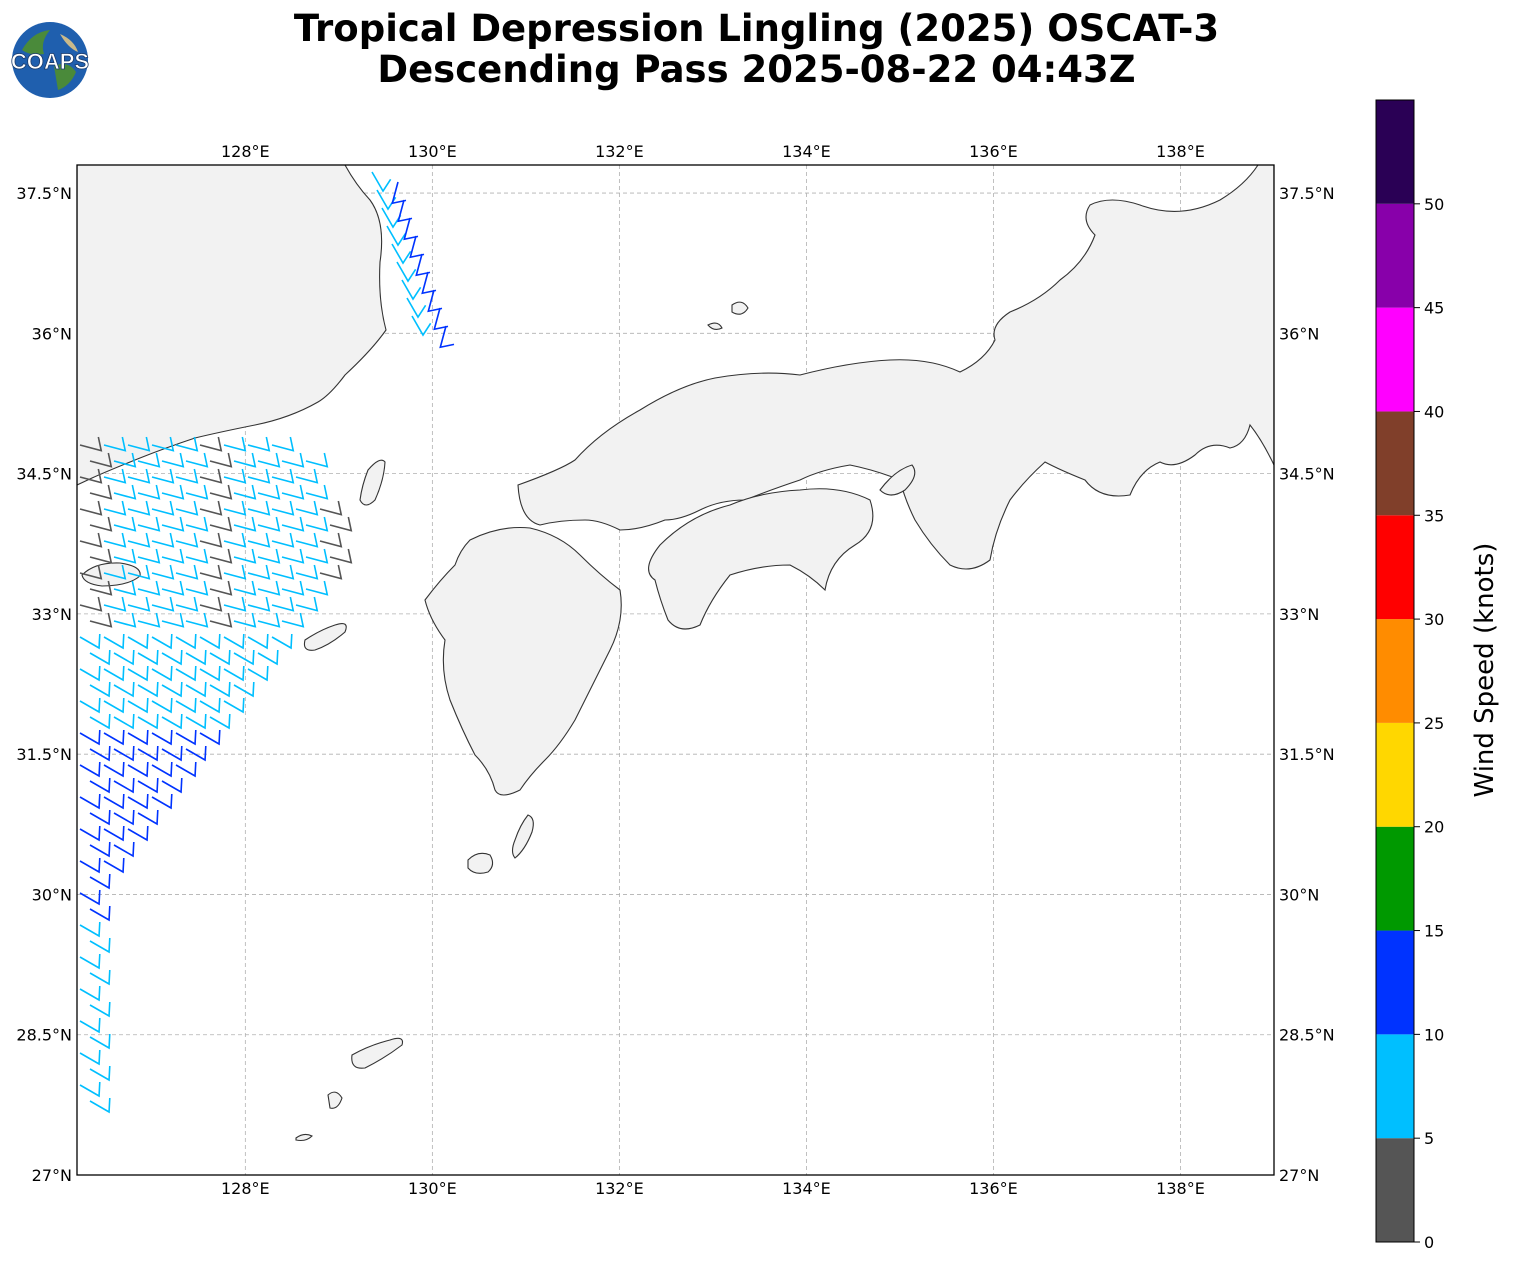  I want to click on land-goto, so click(325, 637).